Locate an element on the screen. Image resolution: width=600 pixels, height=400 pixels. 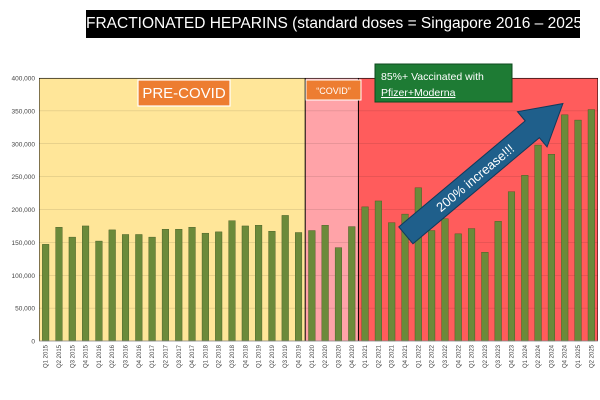
y-tick-label: 400,000 is located at coordinates (24, 79).